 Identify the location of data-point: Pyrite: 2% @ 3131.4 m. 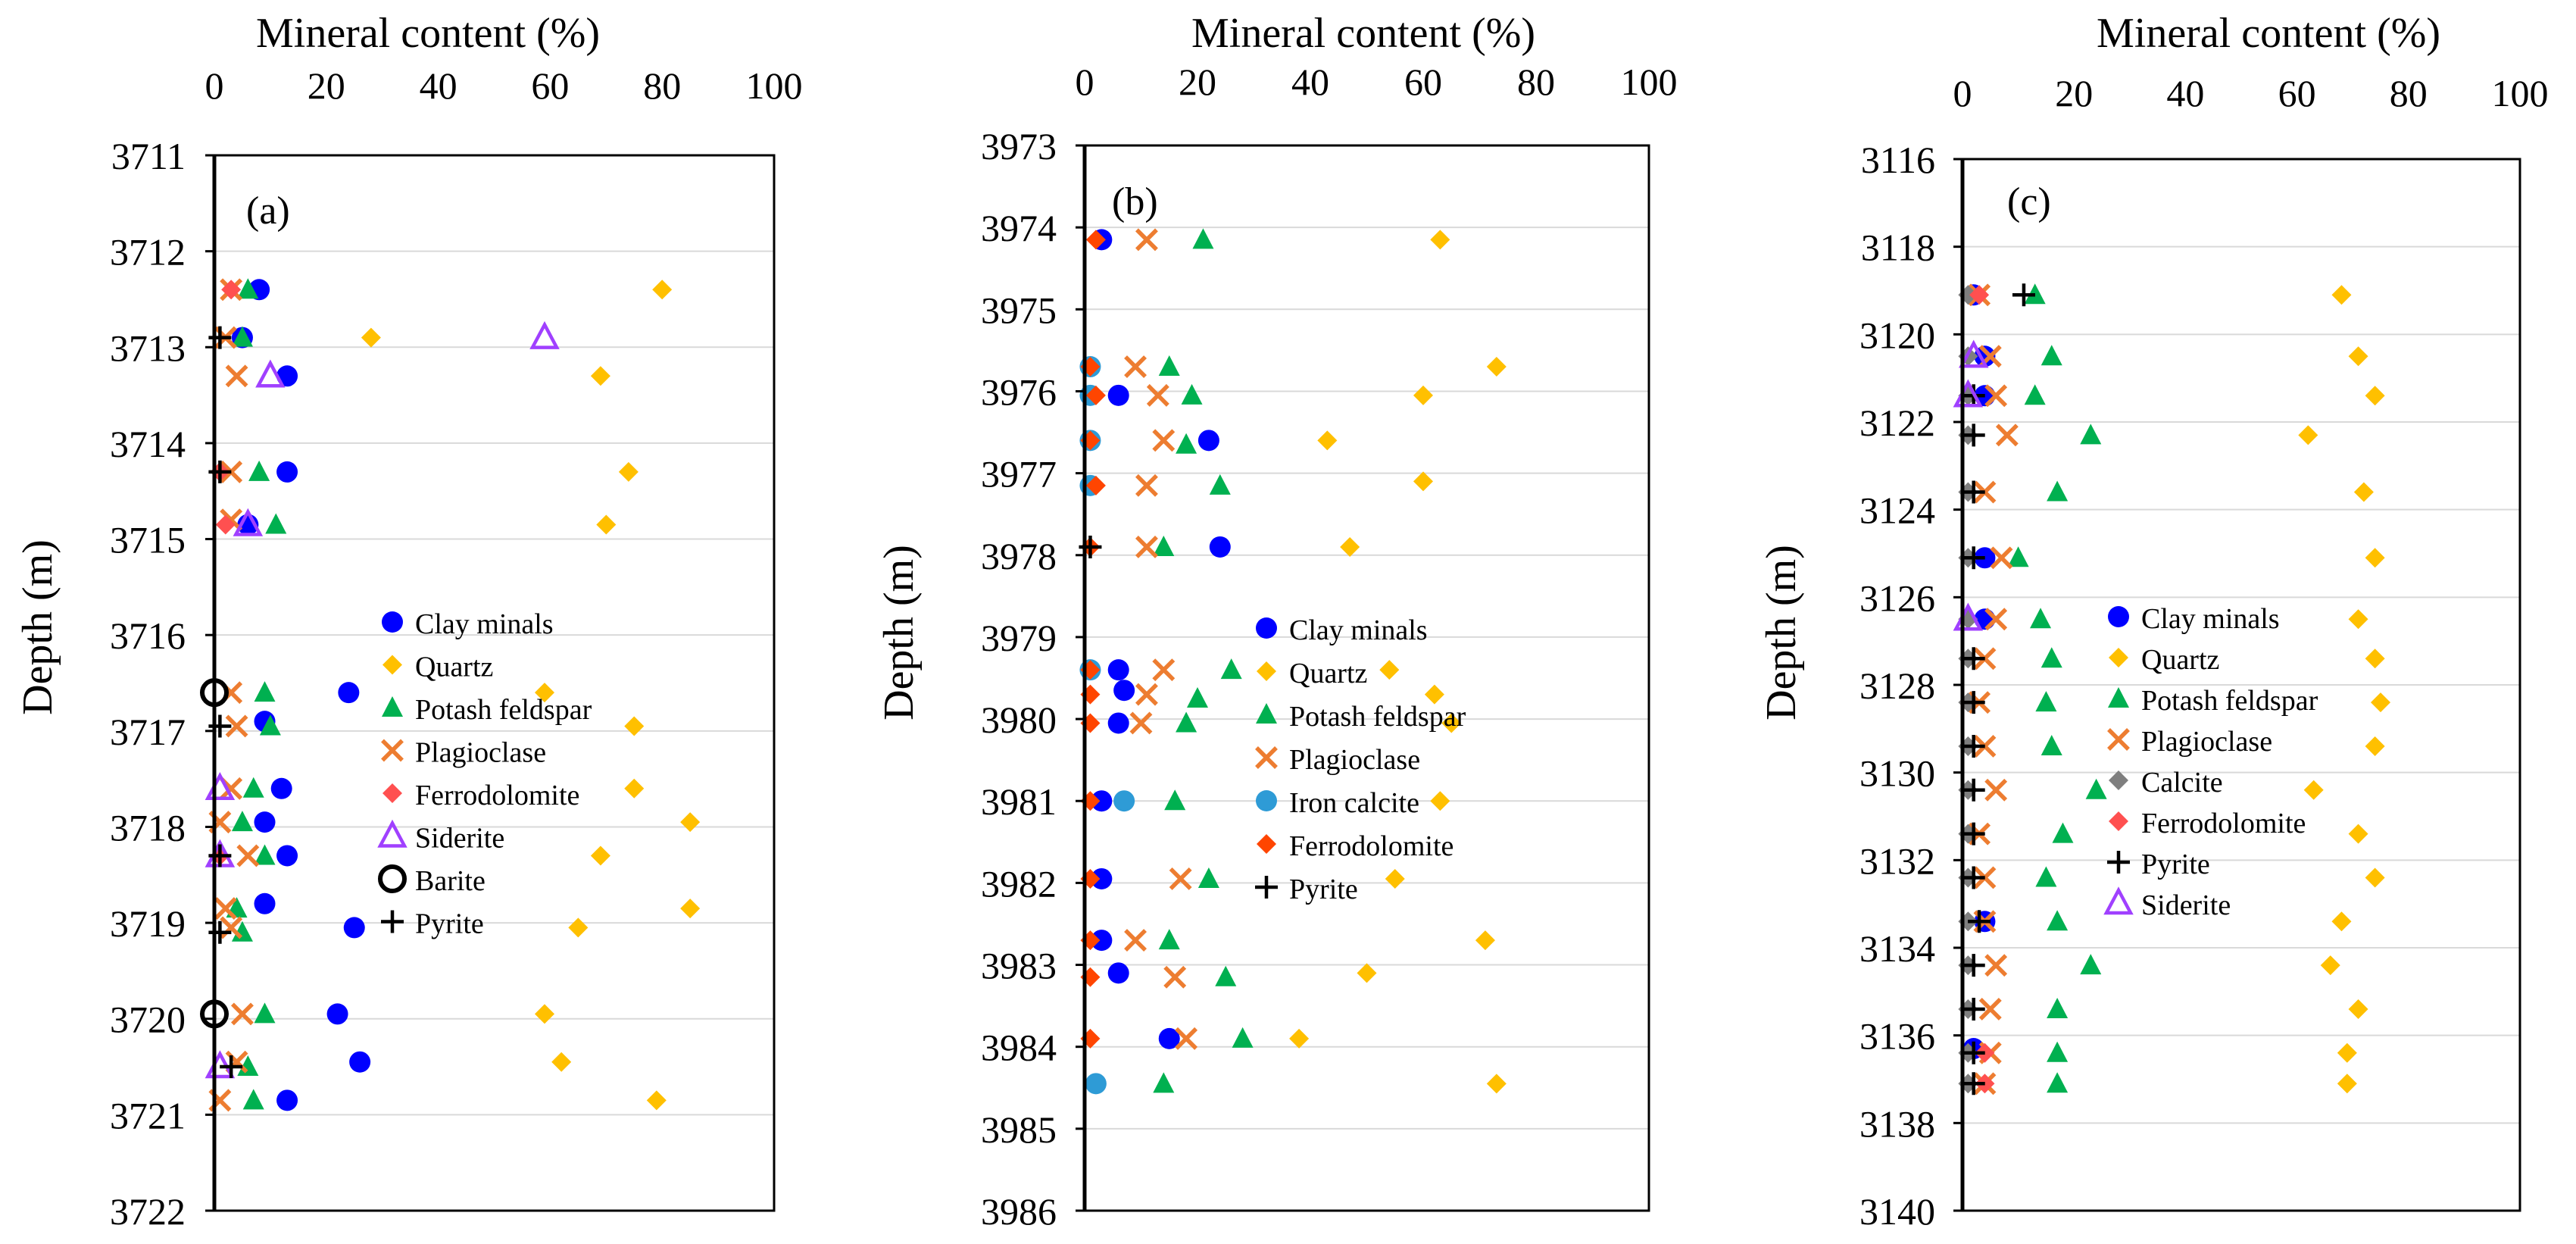
(1974, 833).